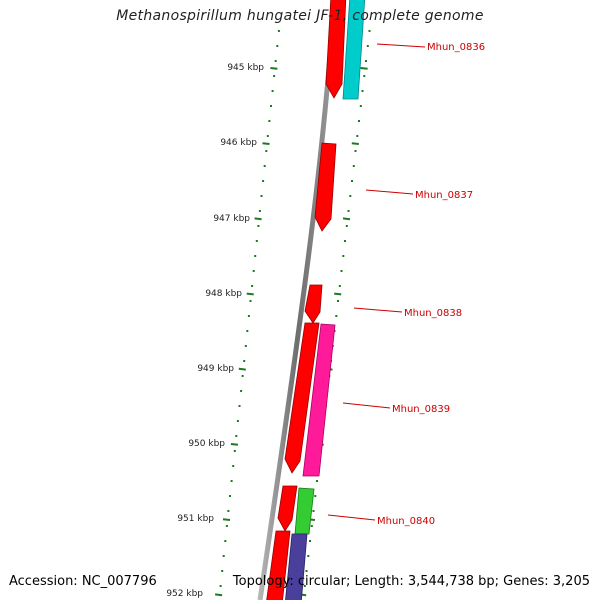  What do you see at coordinates (223, 294) in the screenshot?
I see `scale-label-948: 948 kbp` at bounding box center [223, 294].